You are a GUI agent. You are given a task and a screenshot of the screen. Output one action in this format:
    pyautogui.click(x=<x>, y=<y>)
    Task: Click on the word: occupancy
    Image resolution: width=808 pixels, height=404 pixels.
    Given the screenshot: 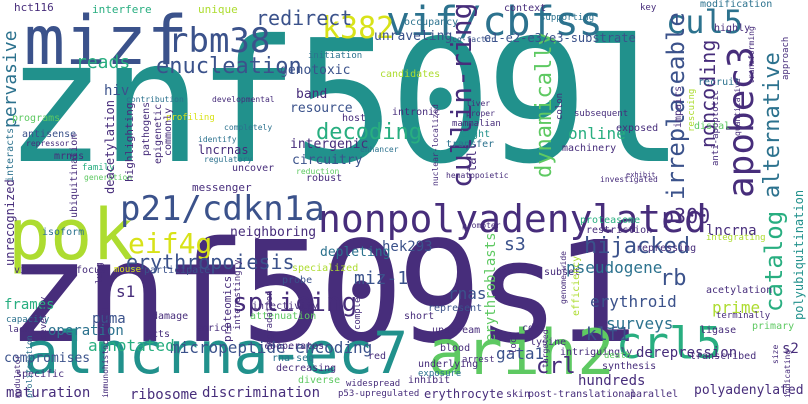 What is the action you would take?
    pyautogui.click(x=431, y=22)
    